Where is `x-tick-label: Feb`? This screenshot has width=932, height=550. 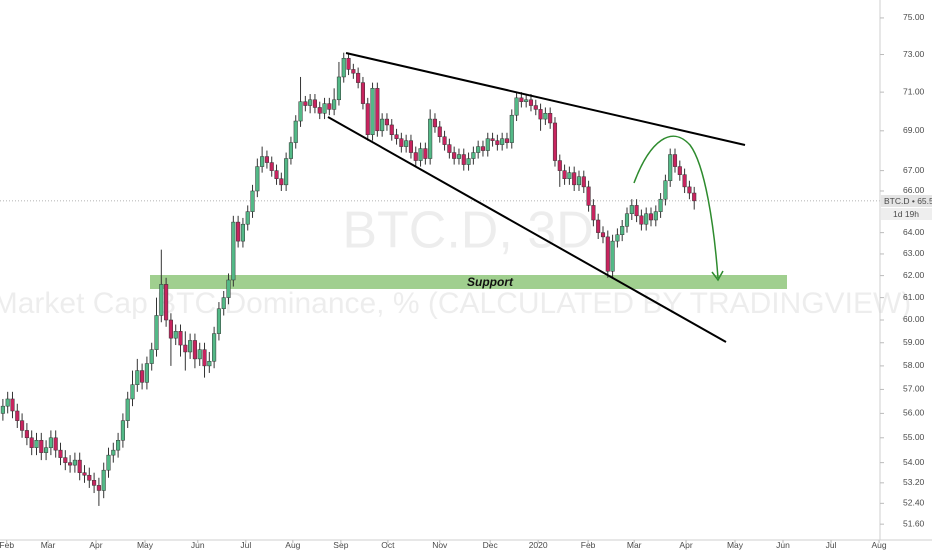 x-tick-label: Feb is located at coordinates (7, 545).